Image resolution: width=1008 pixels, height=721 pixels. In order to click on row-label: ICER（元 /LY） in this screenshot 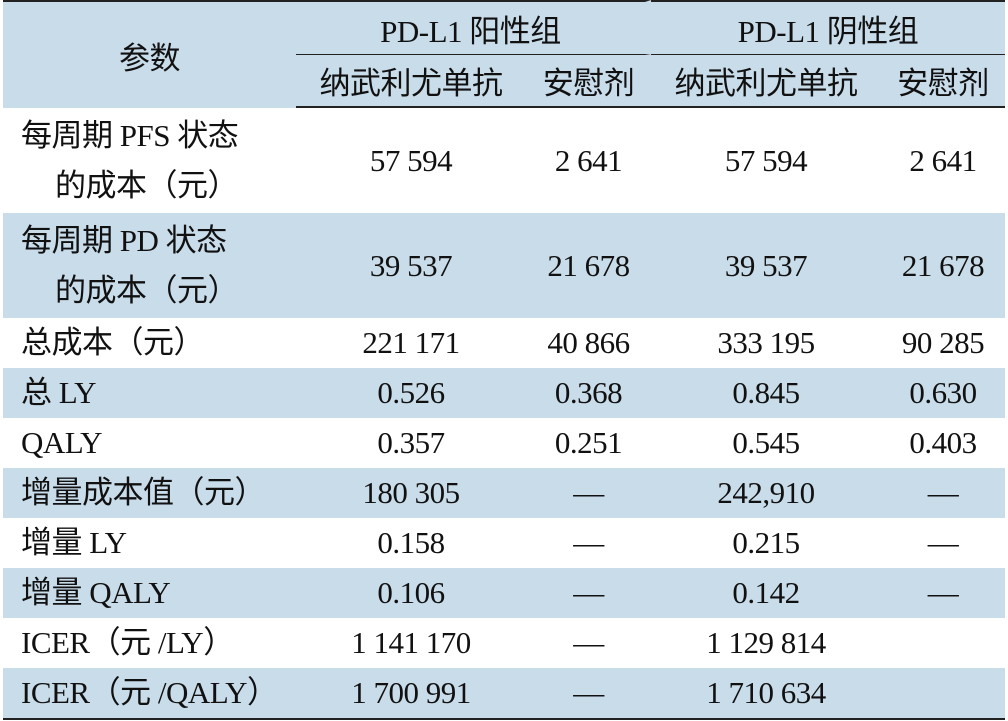, I will do `click(149, 643)`.